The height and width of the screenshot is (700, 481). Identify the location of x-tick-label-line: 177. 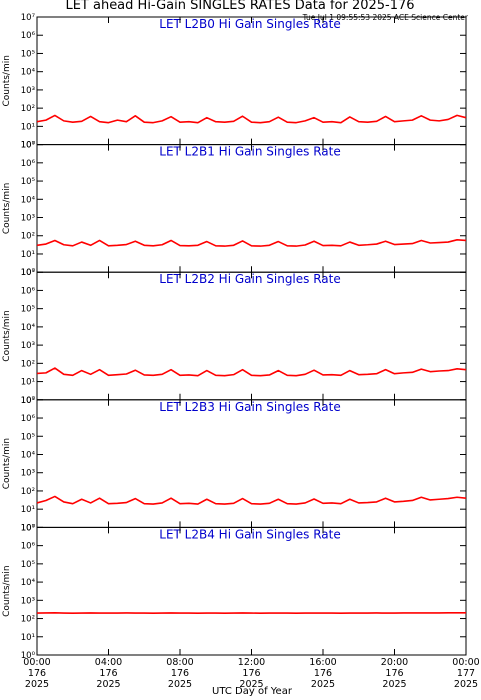
(466, 673).